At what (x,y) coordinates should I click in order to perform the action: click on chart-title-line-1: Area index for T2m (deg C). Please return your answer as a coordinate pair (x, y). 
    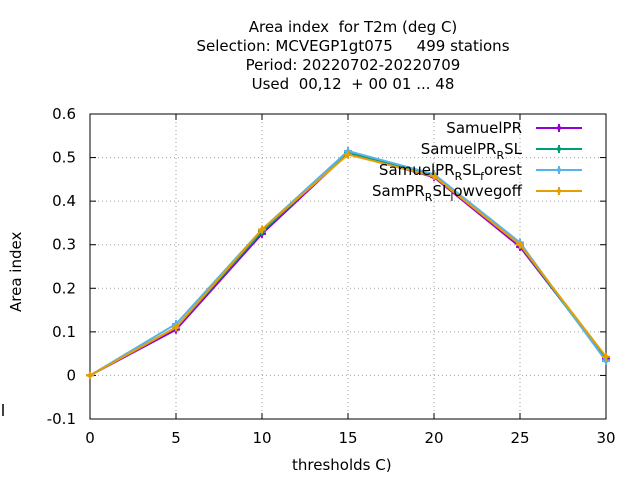
    Looking at the image, I should click on (353, 27).